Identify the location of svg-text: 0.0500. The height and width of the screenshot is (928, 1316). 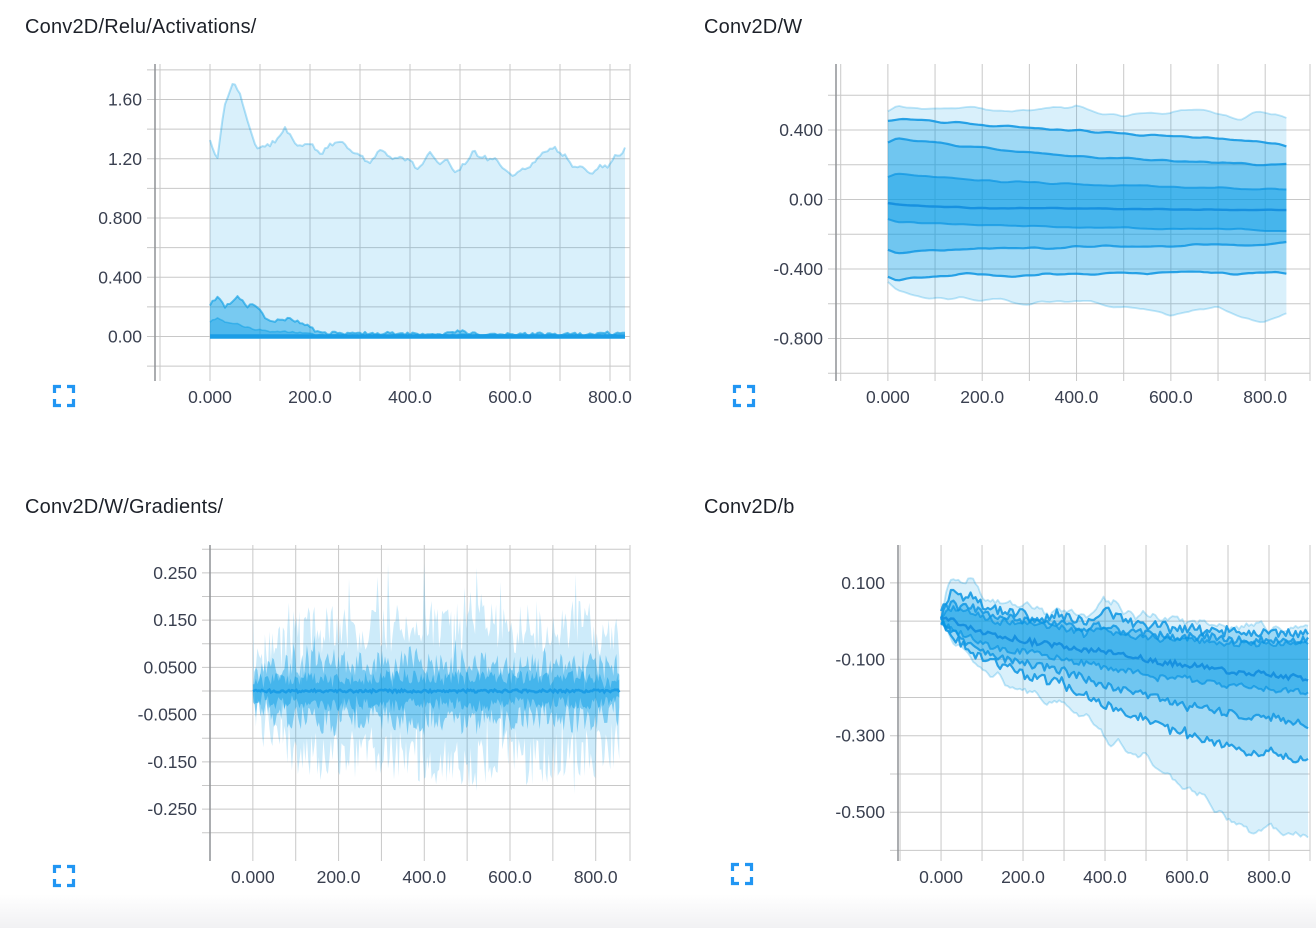
(170, 667).